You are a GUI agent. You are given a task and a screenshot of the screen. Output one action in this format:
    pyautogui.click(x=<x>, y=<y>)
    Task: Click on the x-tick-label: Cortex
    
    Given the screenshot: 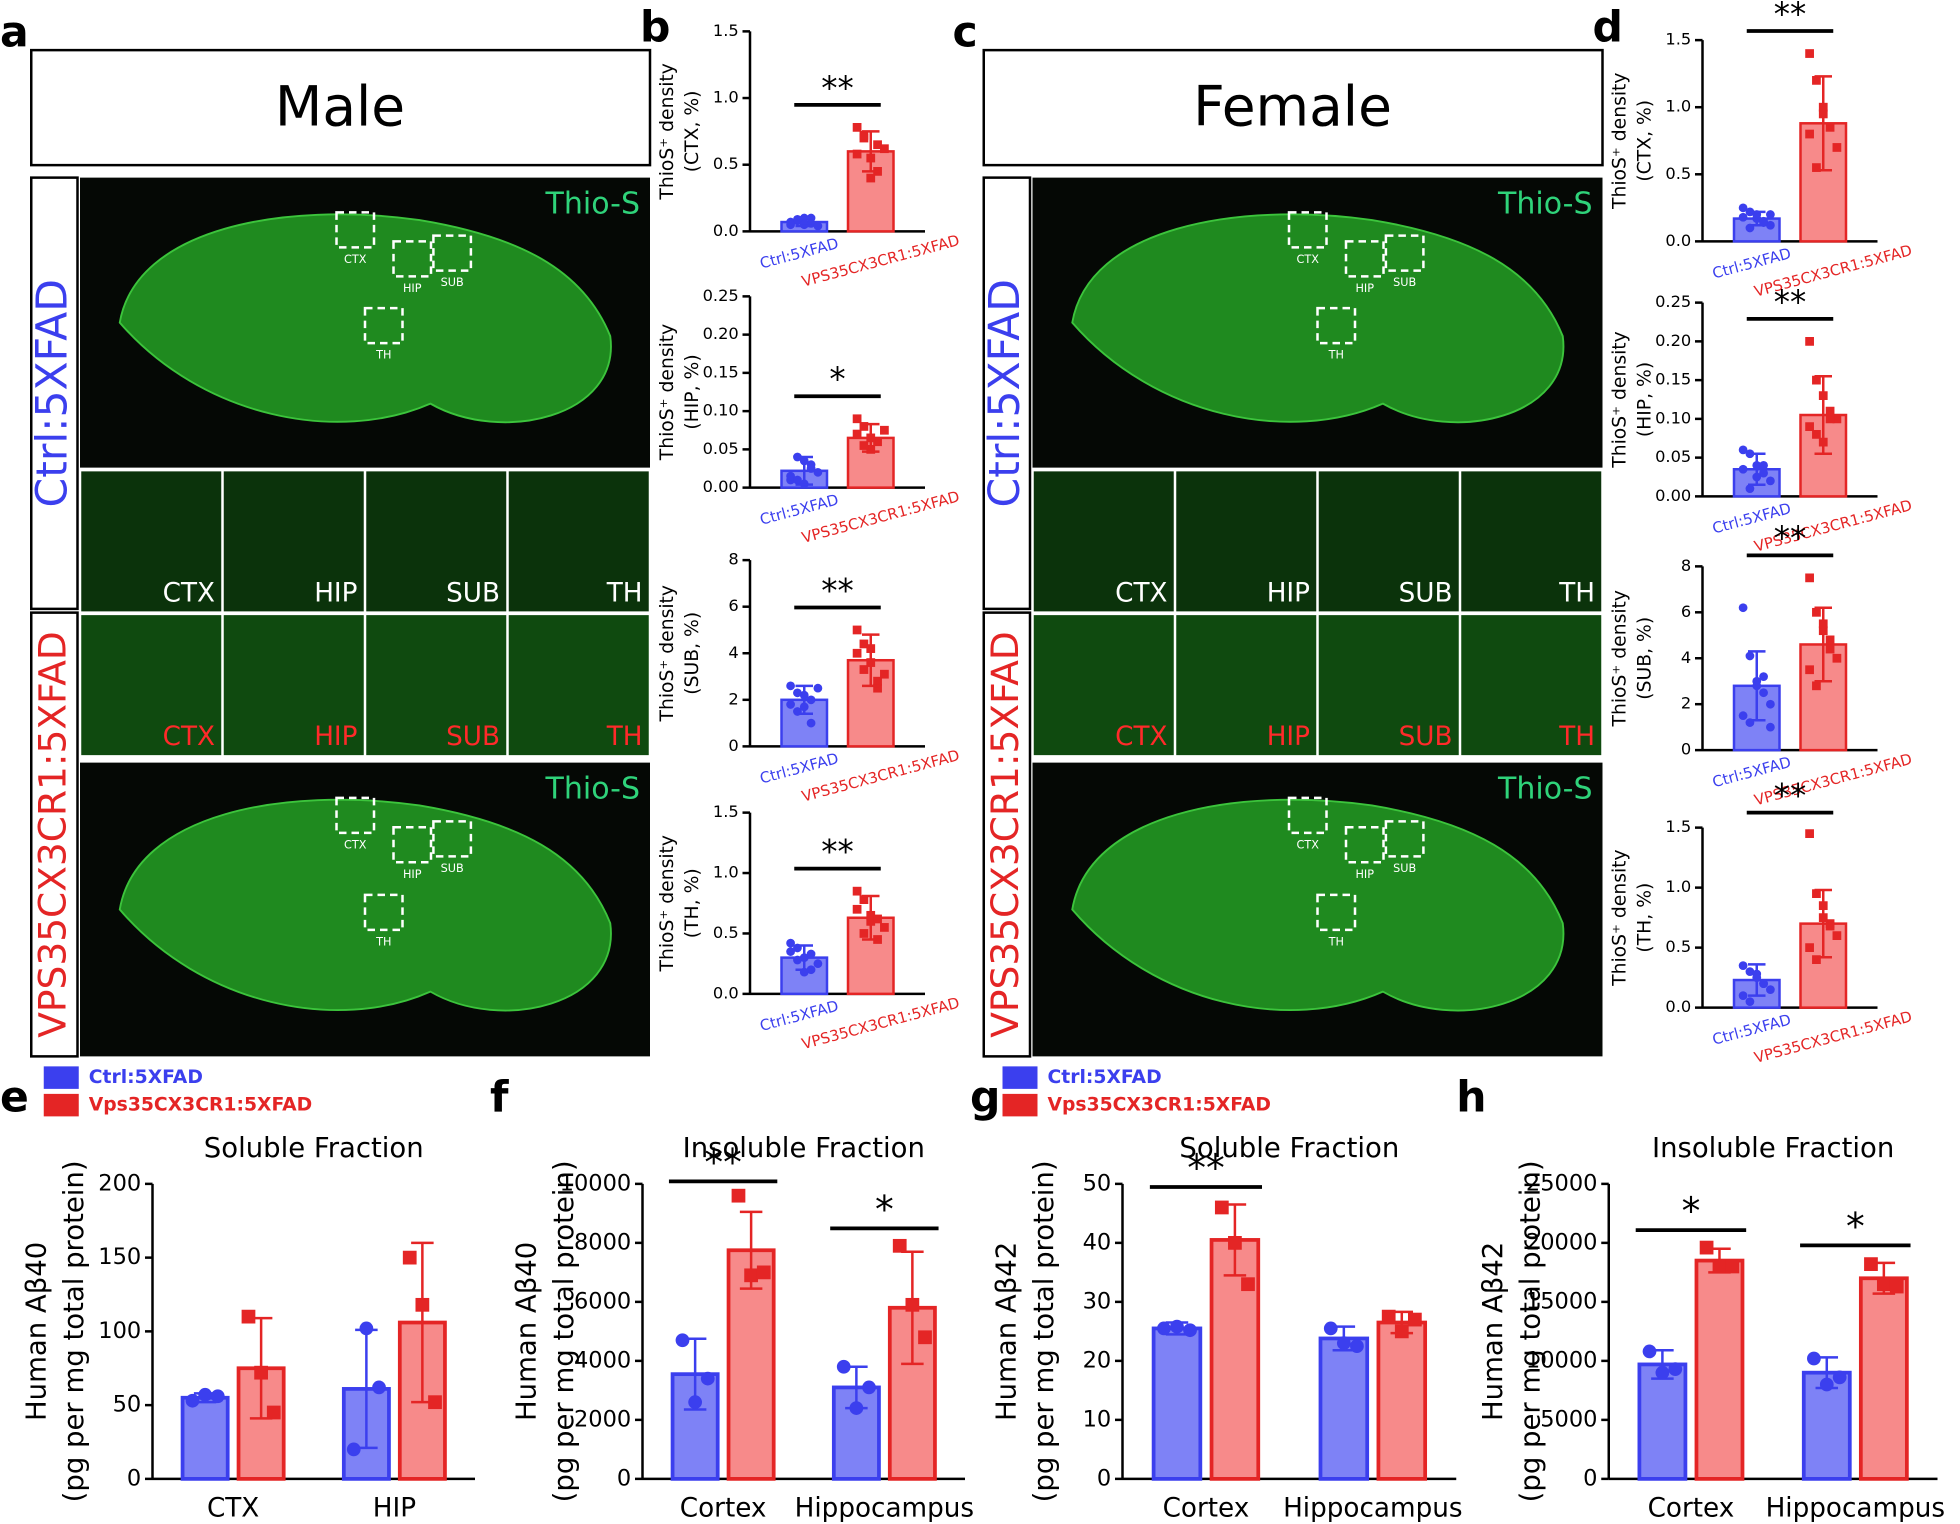 What is the action you would take?
    pyautogui.click(x=1206, y=1508)
    